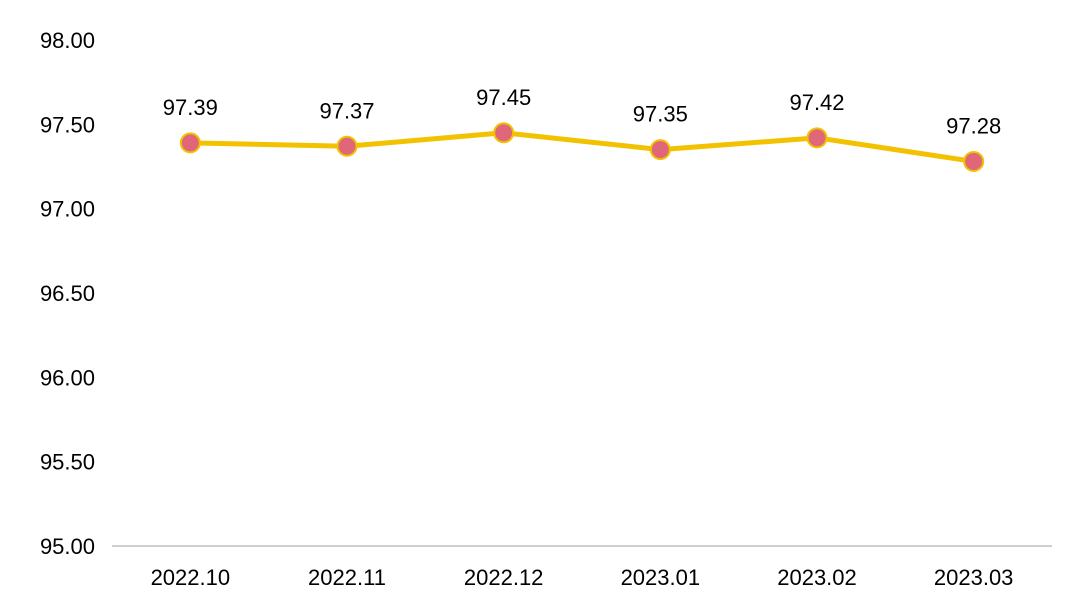 The height and width of the screenshot is (606, 1080). Describe the element at coordinates (504, 577) in the screenshot. I see `x-tick-label: 2022.12` at that location.